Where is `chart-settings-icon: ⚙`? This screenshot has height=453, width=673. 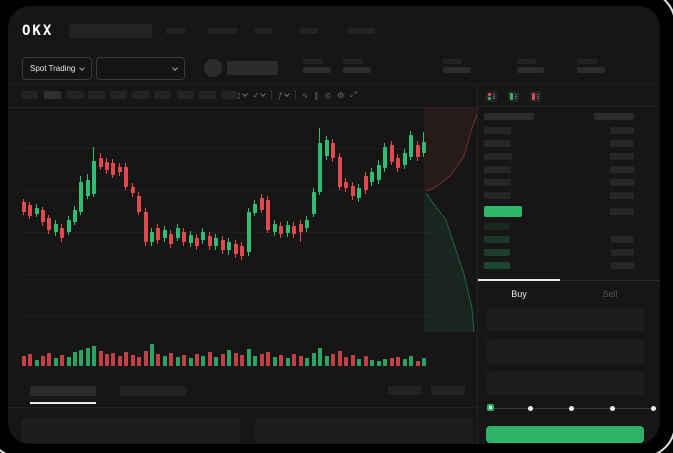
chart-settings-icon: ⚙ is located at coordinates (341, 95).